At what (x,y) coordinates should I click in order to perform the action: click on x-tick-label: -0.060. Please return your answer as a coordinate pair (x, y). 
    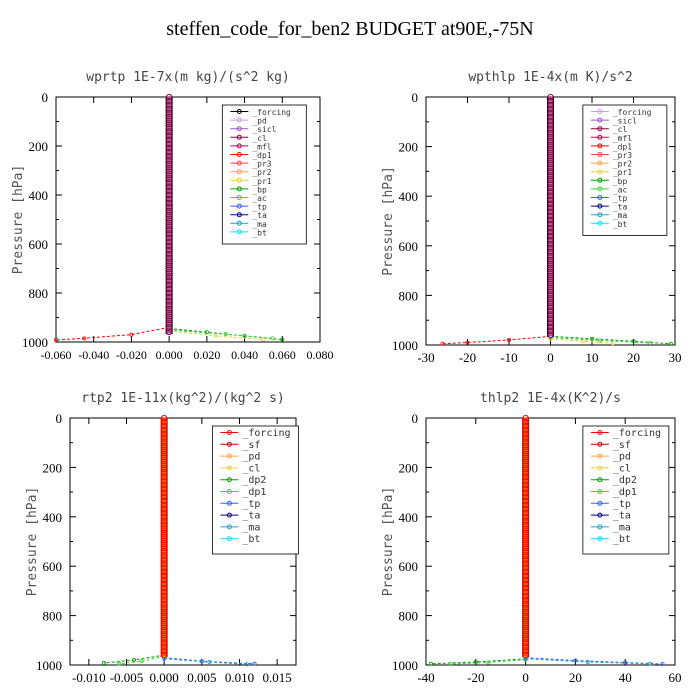
    Looking at the image, I should click on (56, 355).